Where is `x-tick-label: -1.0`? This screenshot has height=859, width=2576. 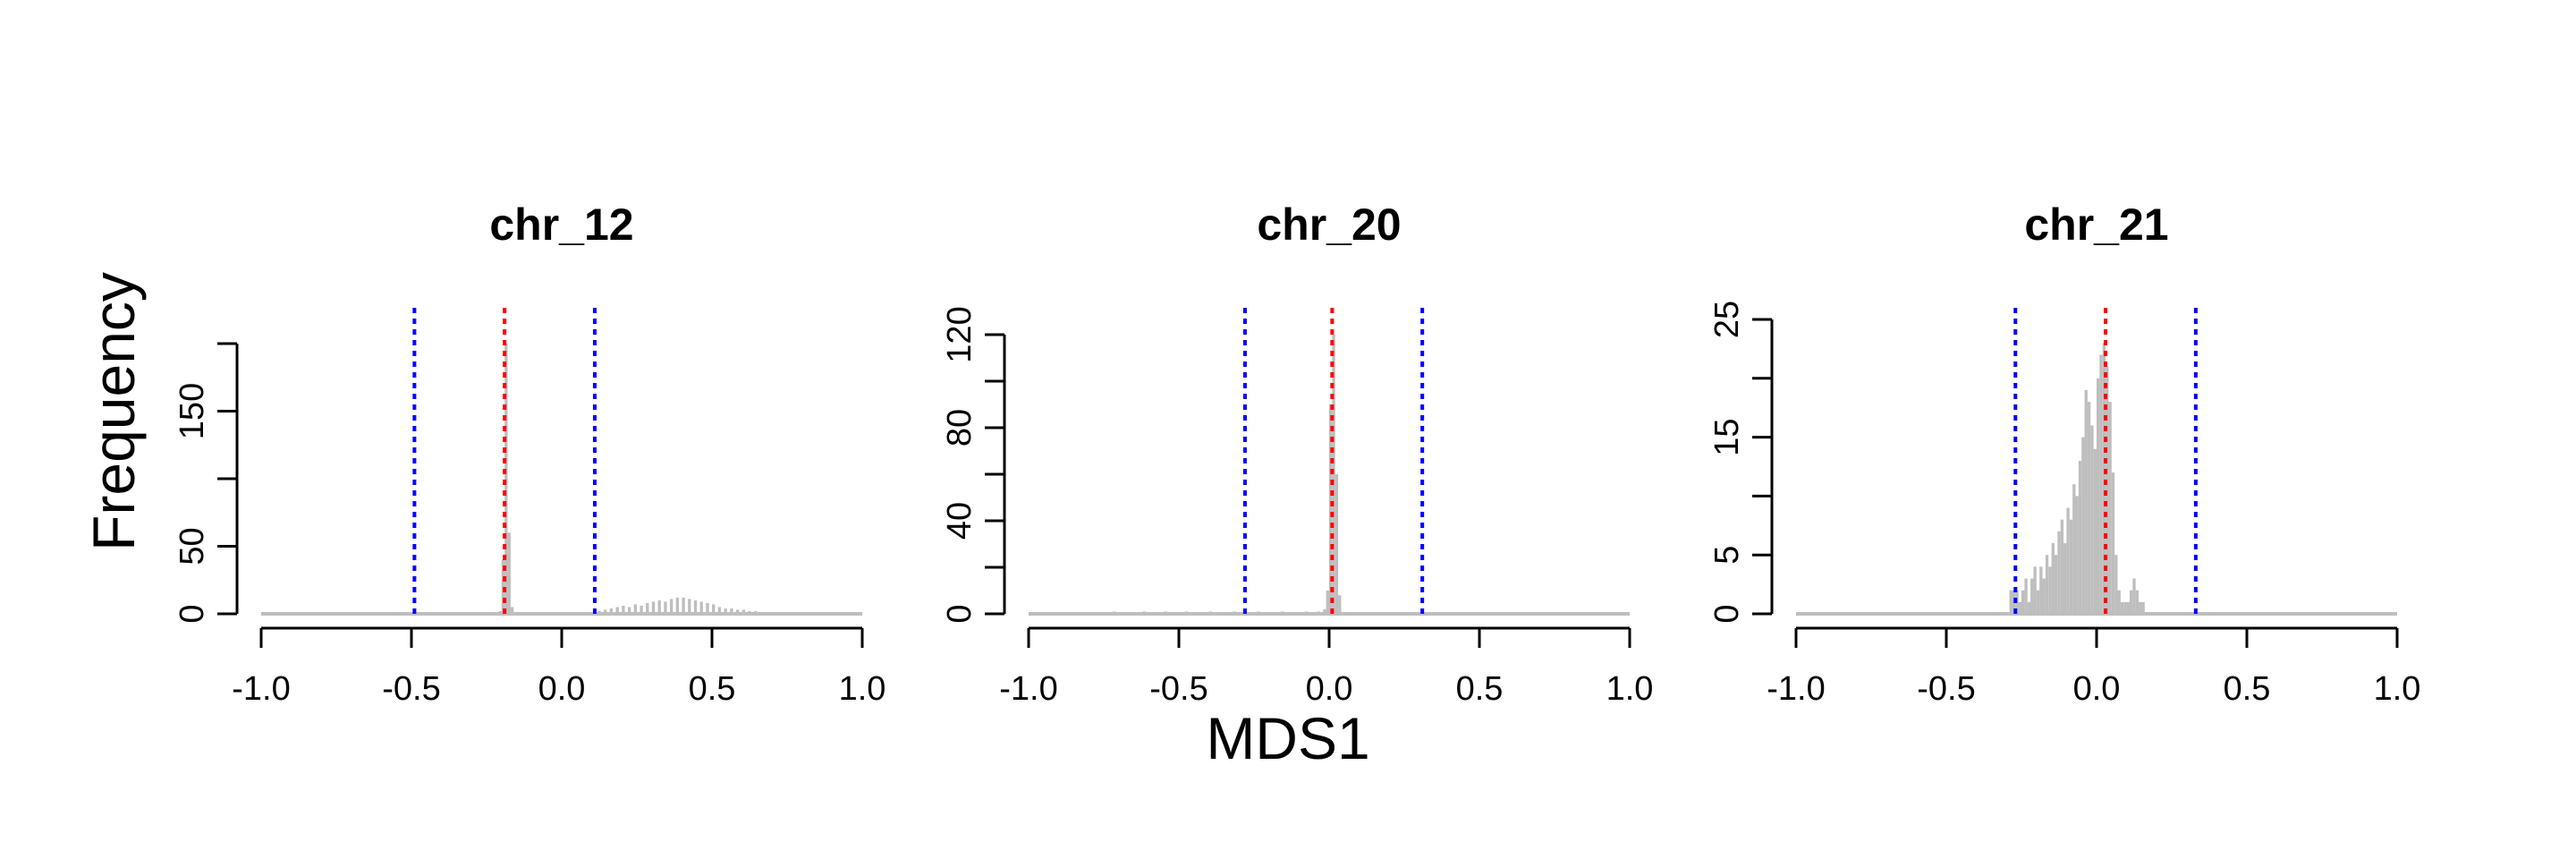 x-tick-label: -1.0 is located at coordinates (1028, 689).